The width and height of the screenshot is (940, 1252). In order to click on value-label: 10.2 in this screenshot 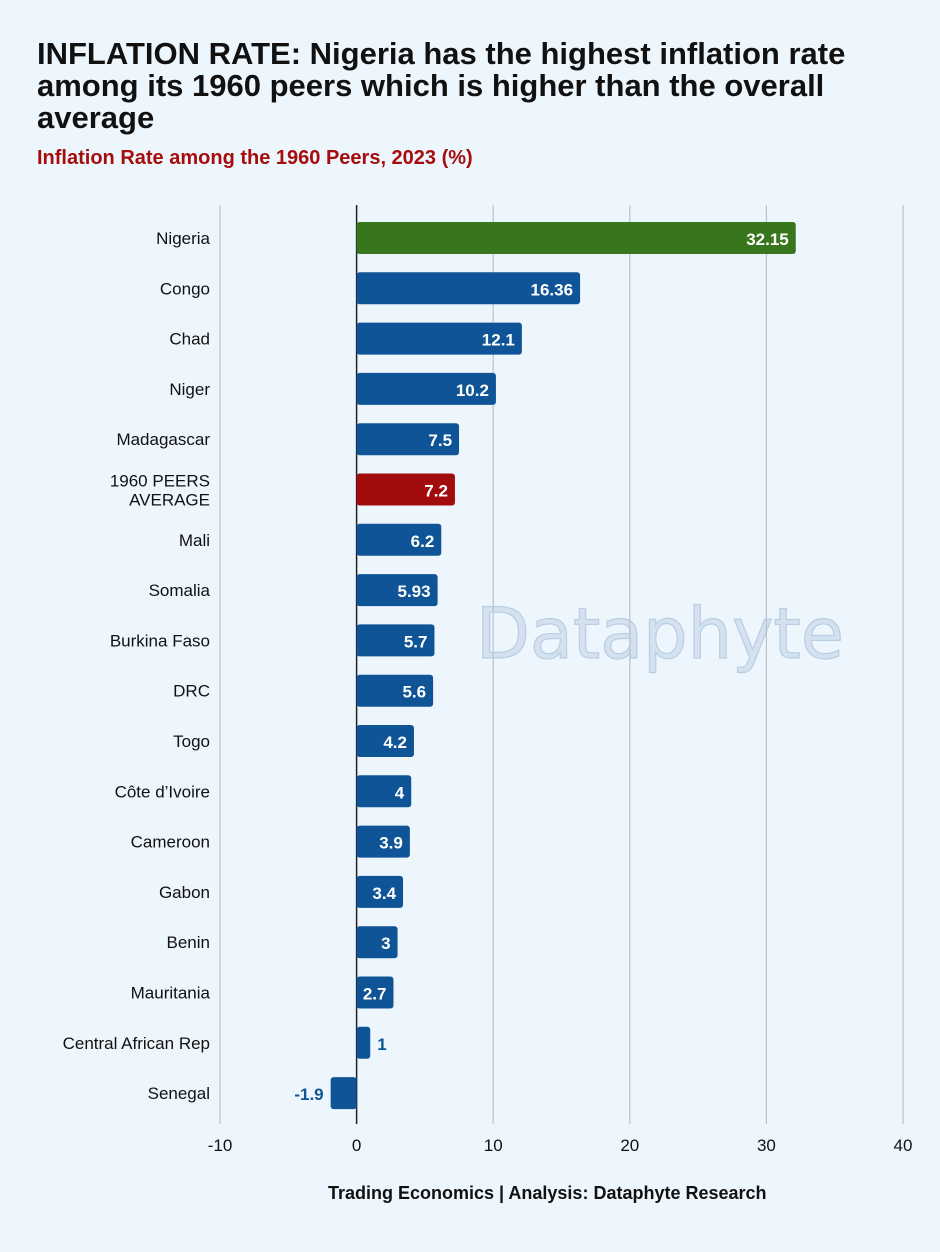, I will do `click(472, 390)`.